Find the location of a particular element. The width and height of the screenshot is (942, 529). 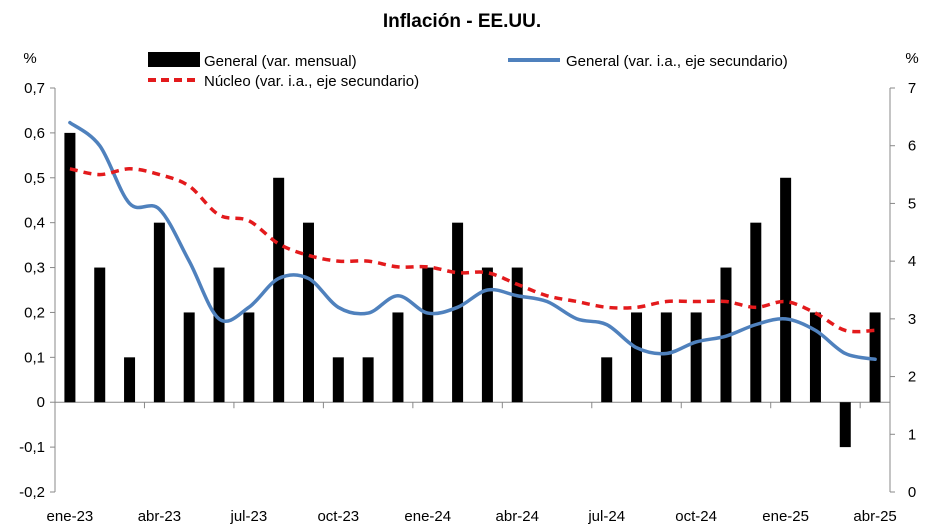

y-right-tick-label: 4 is located at coordinates (912, 261).